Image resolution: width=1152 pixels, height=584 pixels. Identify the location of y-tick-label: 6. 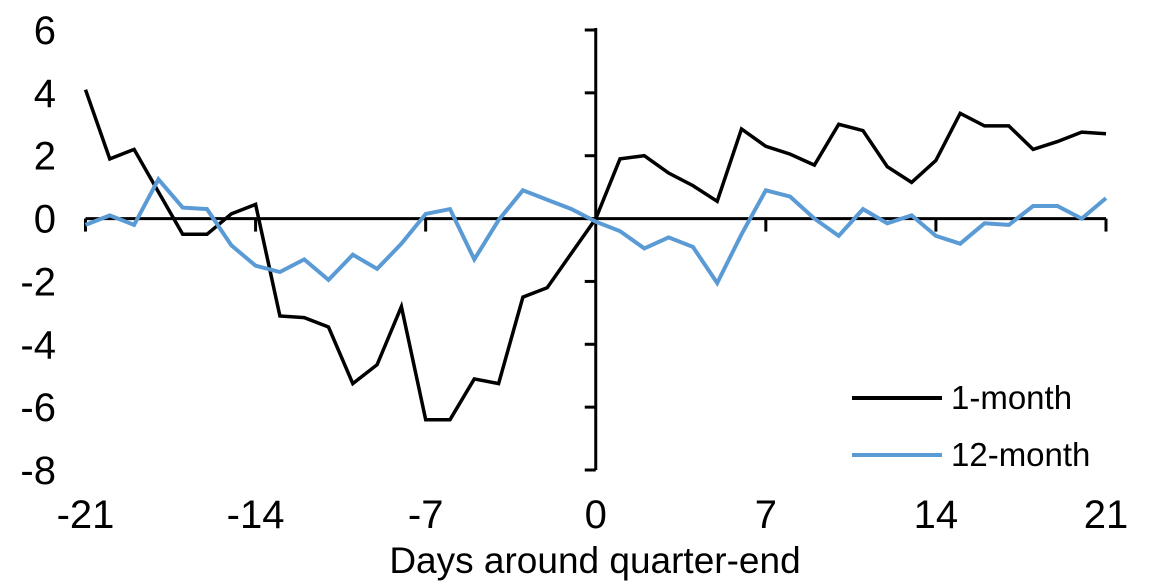
(45, 31).